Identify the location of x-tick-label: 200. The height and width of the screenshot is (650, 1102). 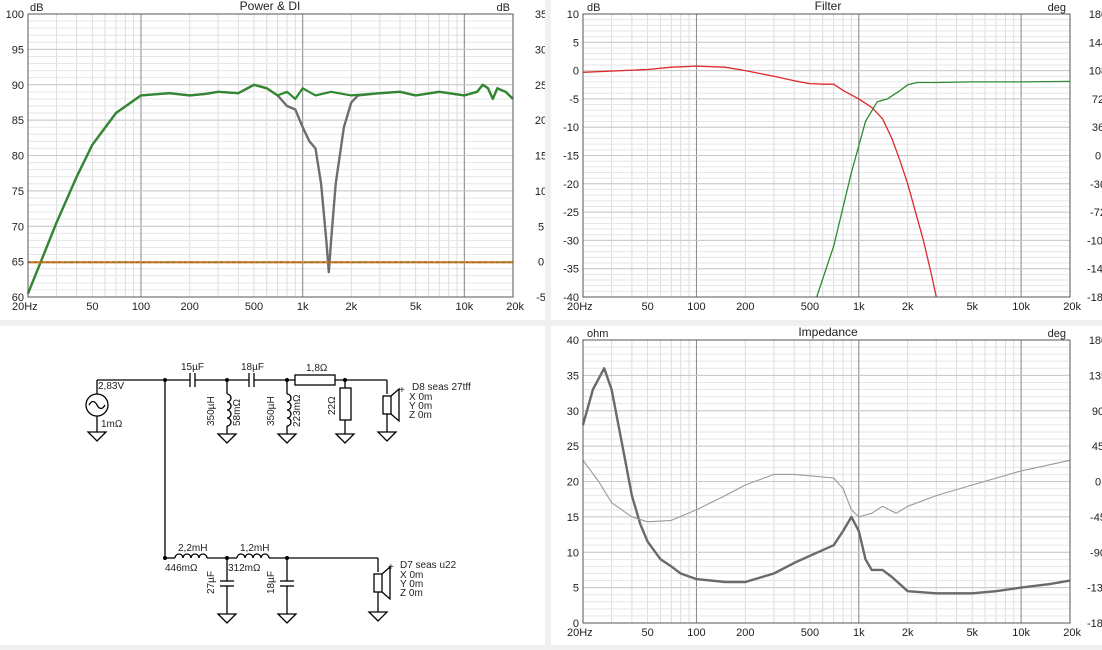
(745, 633).